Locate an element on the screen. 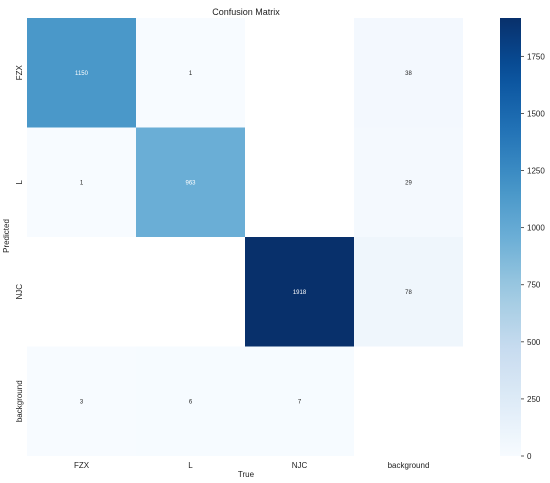  cell-value-label: 7 is located at coordinates (300, 402).